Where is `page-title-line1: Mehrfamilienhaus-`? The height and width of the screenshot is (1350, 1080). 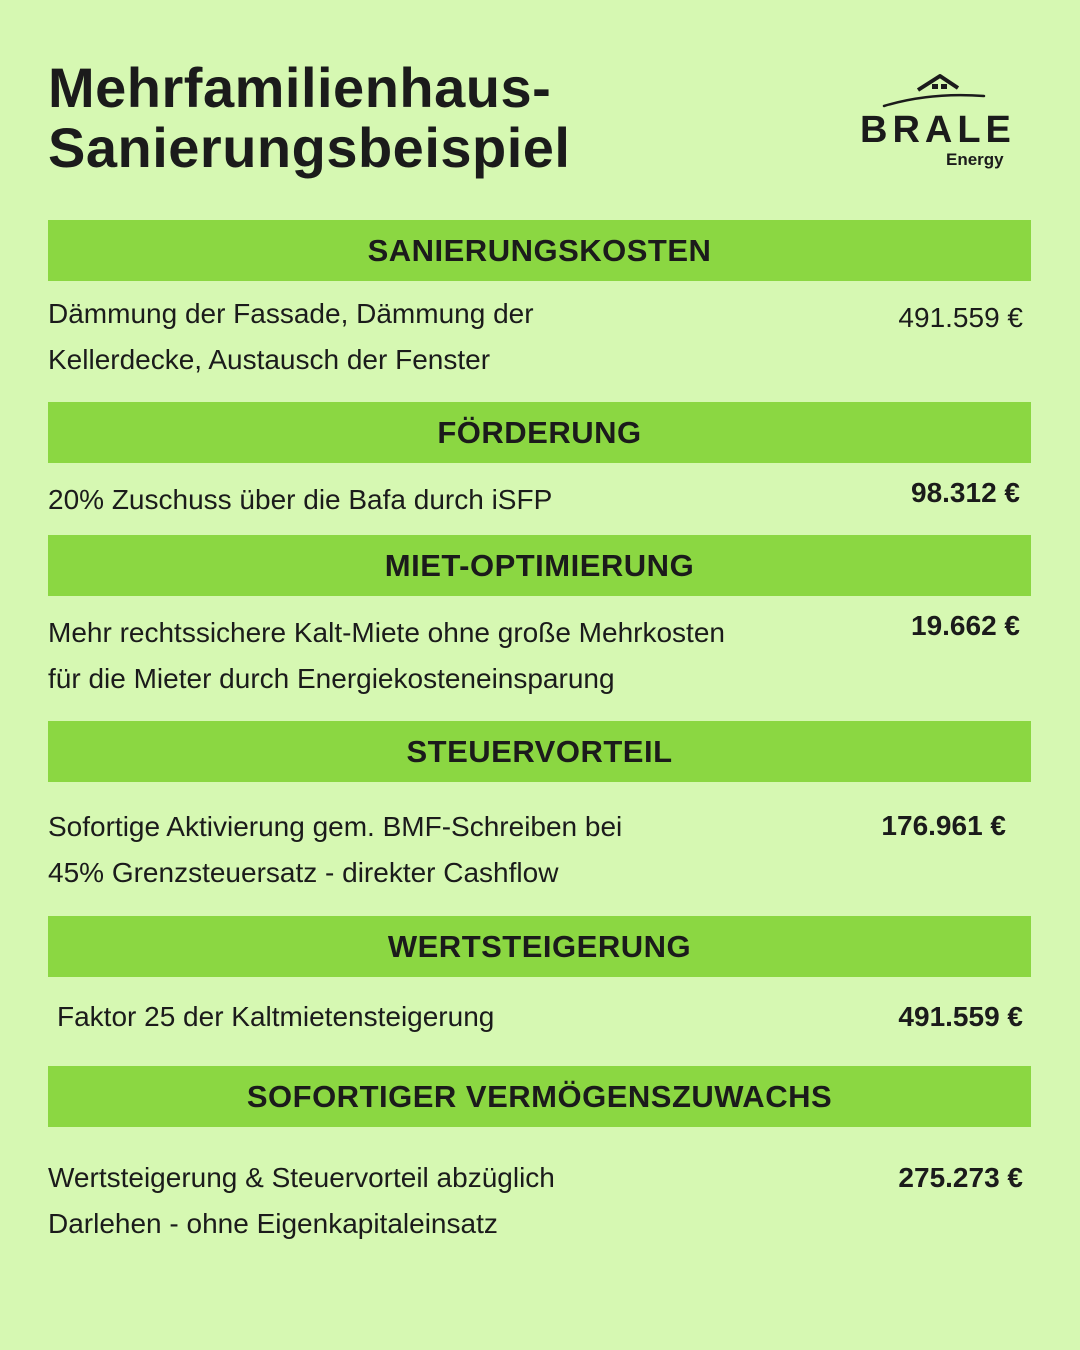
page-title-line1: Mehrfamilienhaus- is located at coordinates (300, 87).